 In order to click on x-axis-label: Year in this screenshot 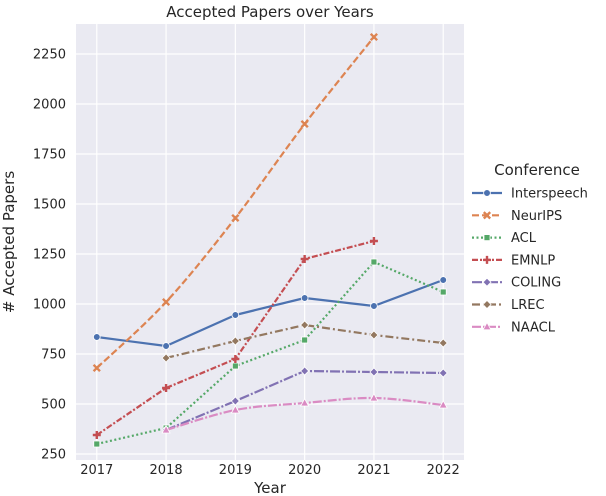, I will do `click(270, 487)`.